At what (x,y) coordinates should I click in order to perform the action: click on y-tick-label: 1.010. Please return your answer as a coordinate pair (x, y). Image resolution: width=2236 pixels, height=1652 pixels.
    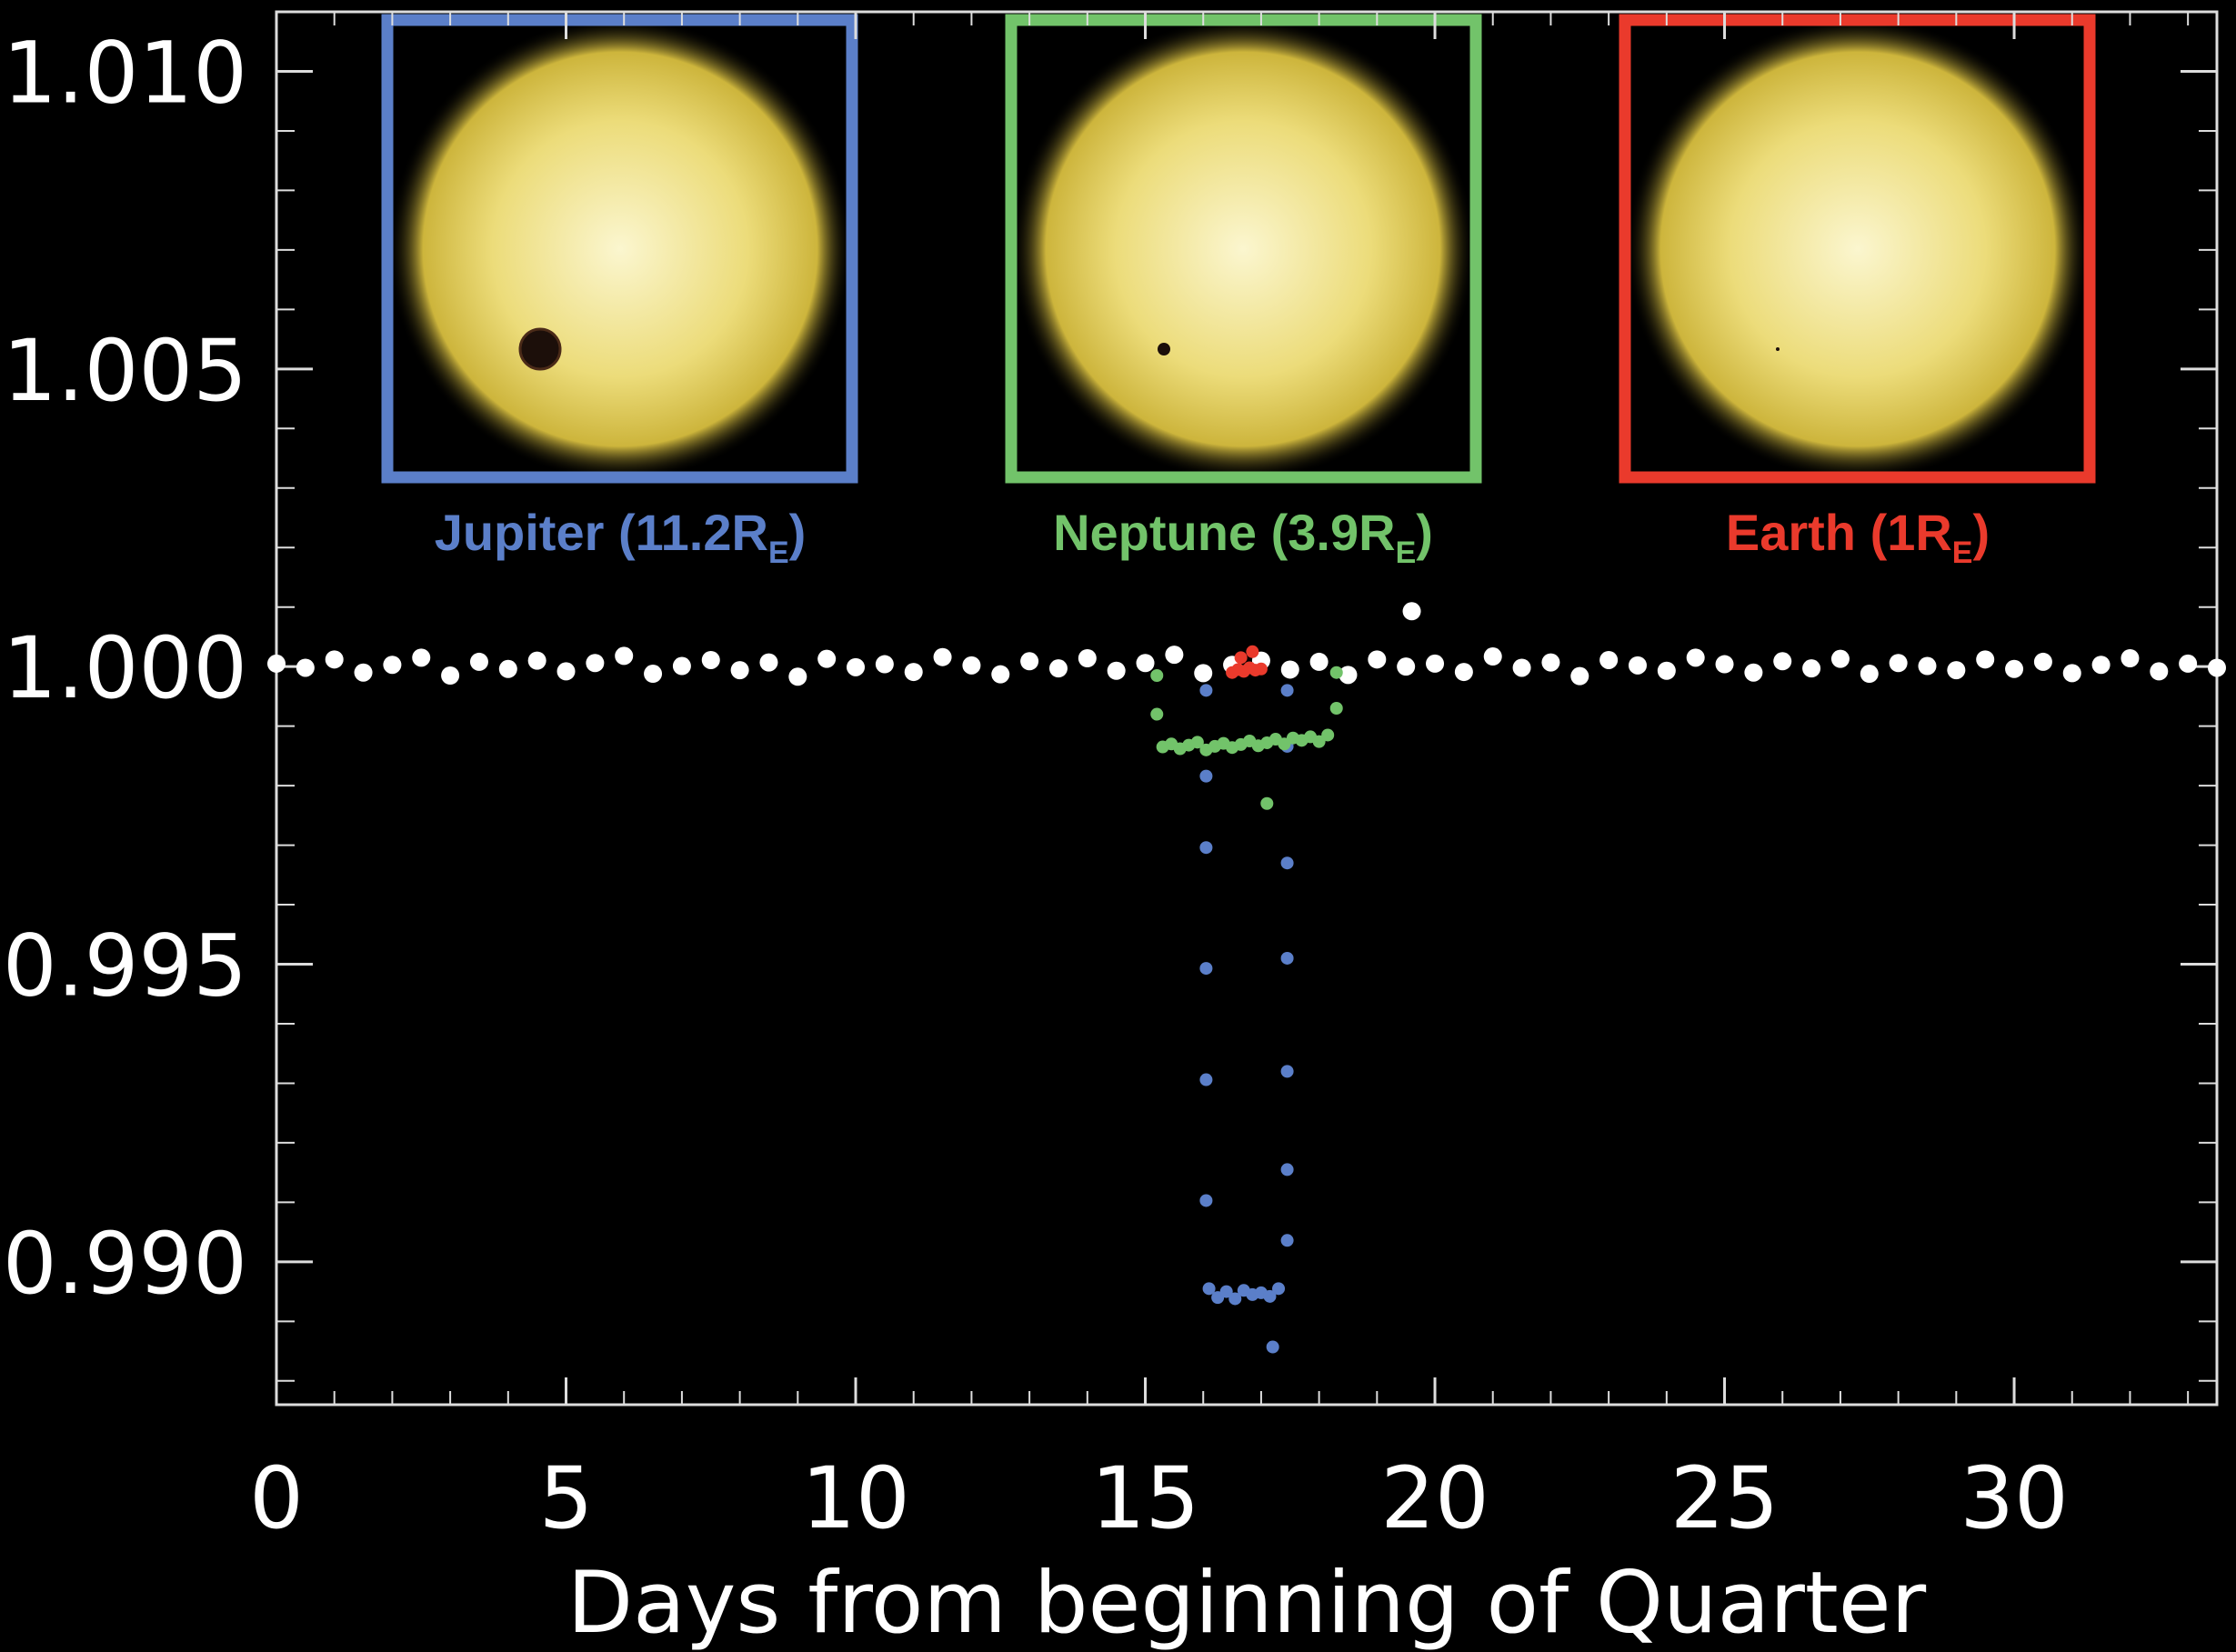
    Looking at the image, I should click on (125, 73).